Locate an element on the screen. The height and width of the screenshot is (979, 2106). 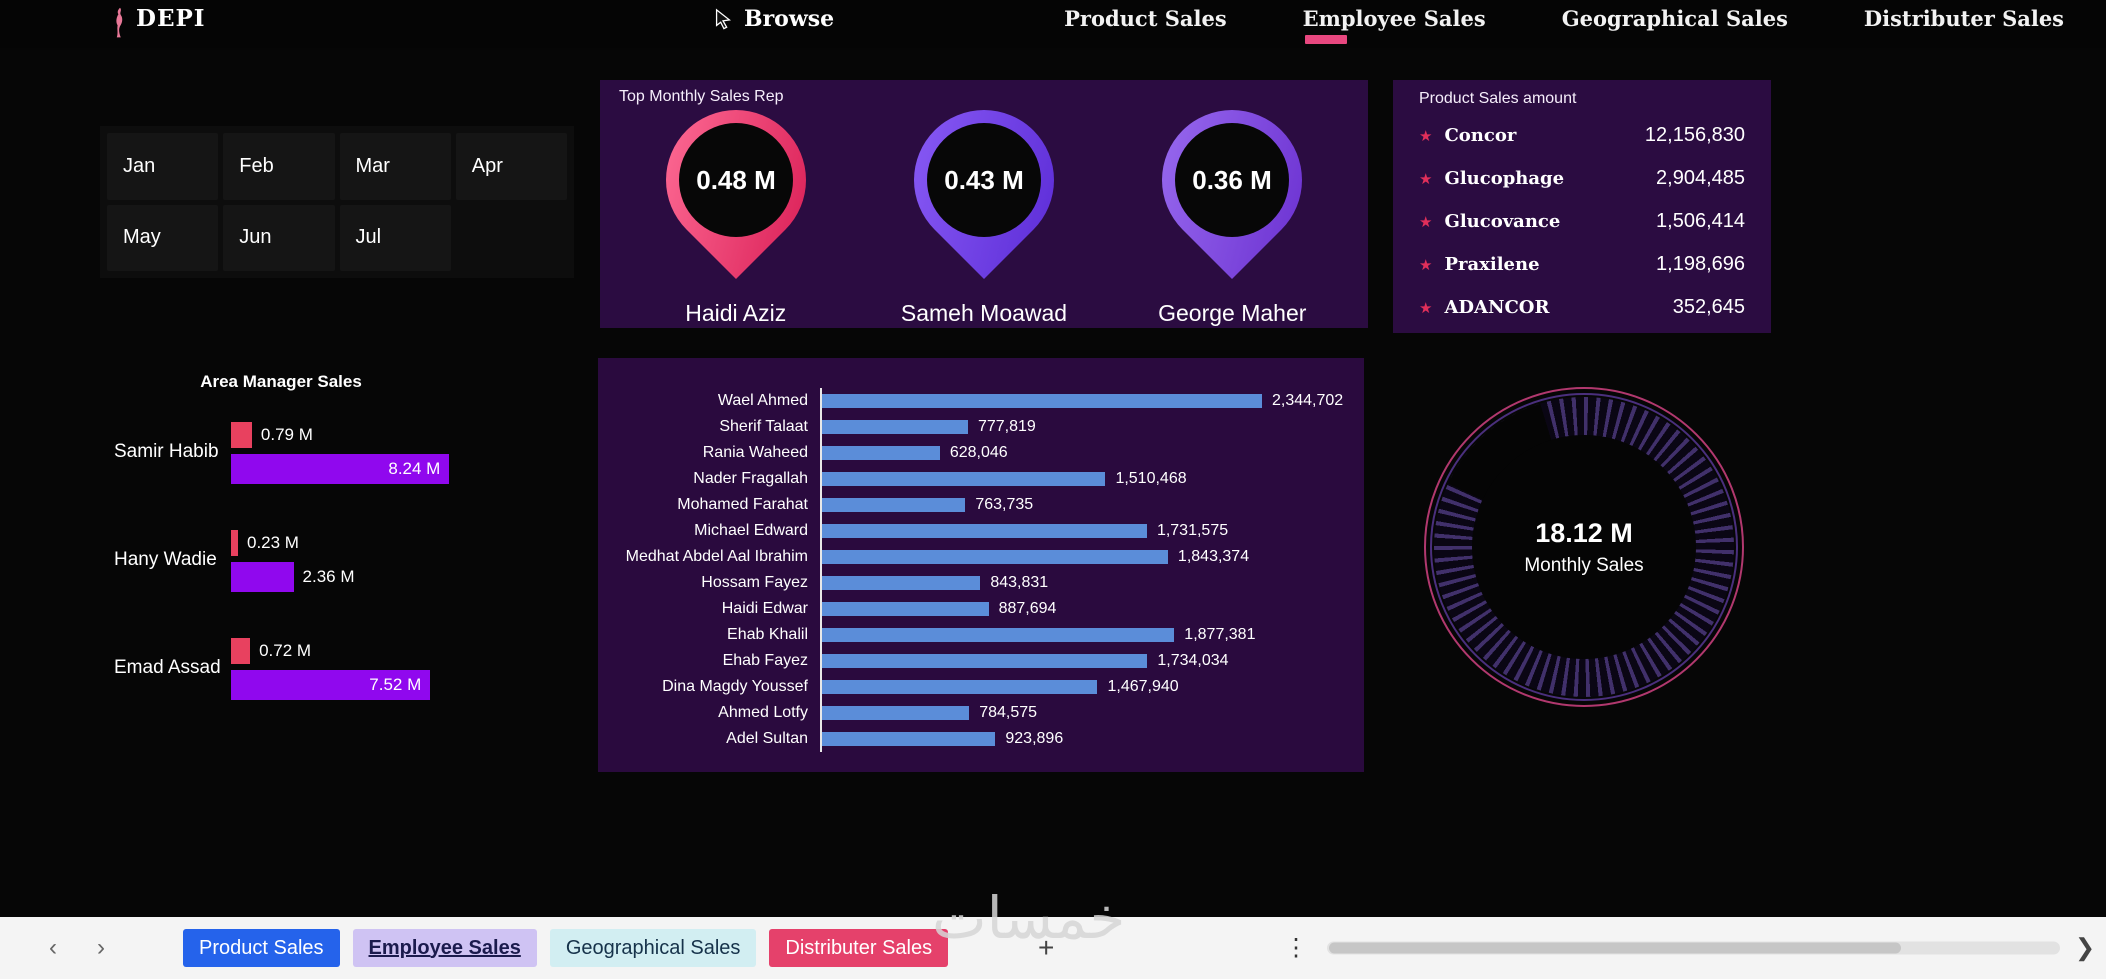
rep-name: Sameh Moawad is located at coordinates (984, 313).